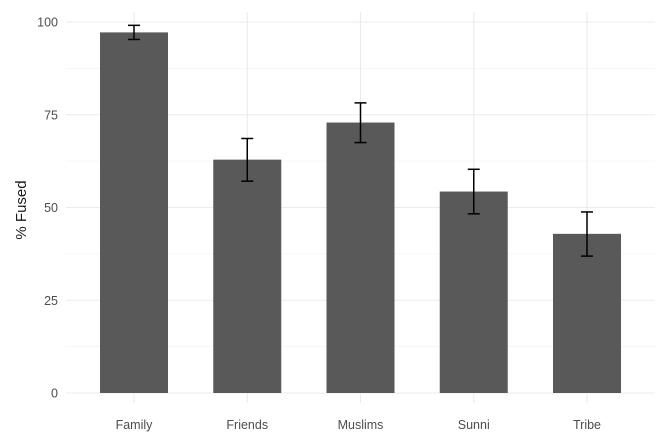  I want to click on x-tick-label: Friends, so click(247, 425).